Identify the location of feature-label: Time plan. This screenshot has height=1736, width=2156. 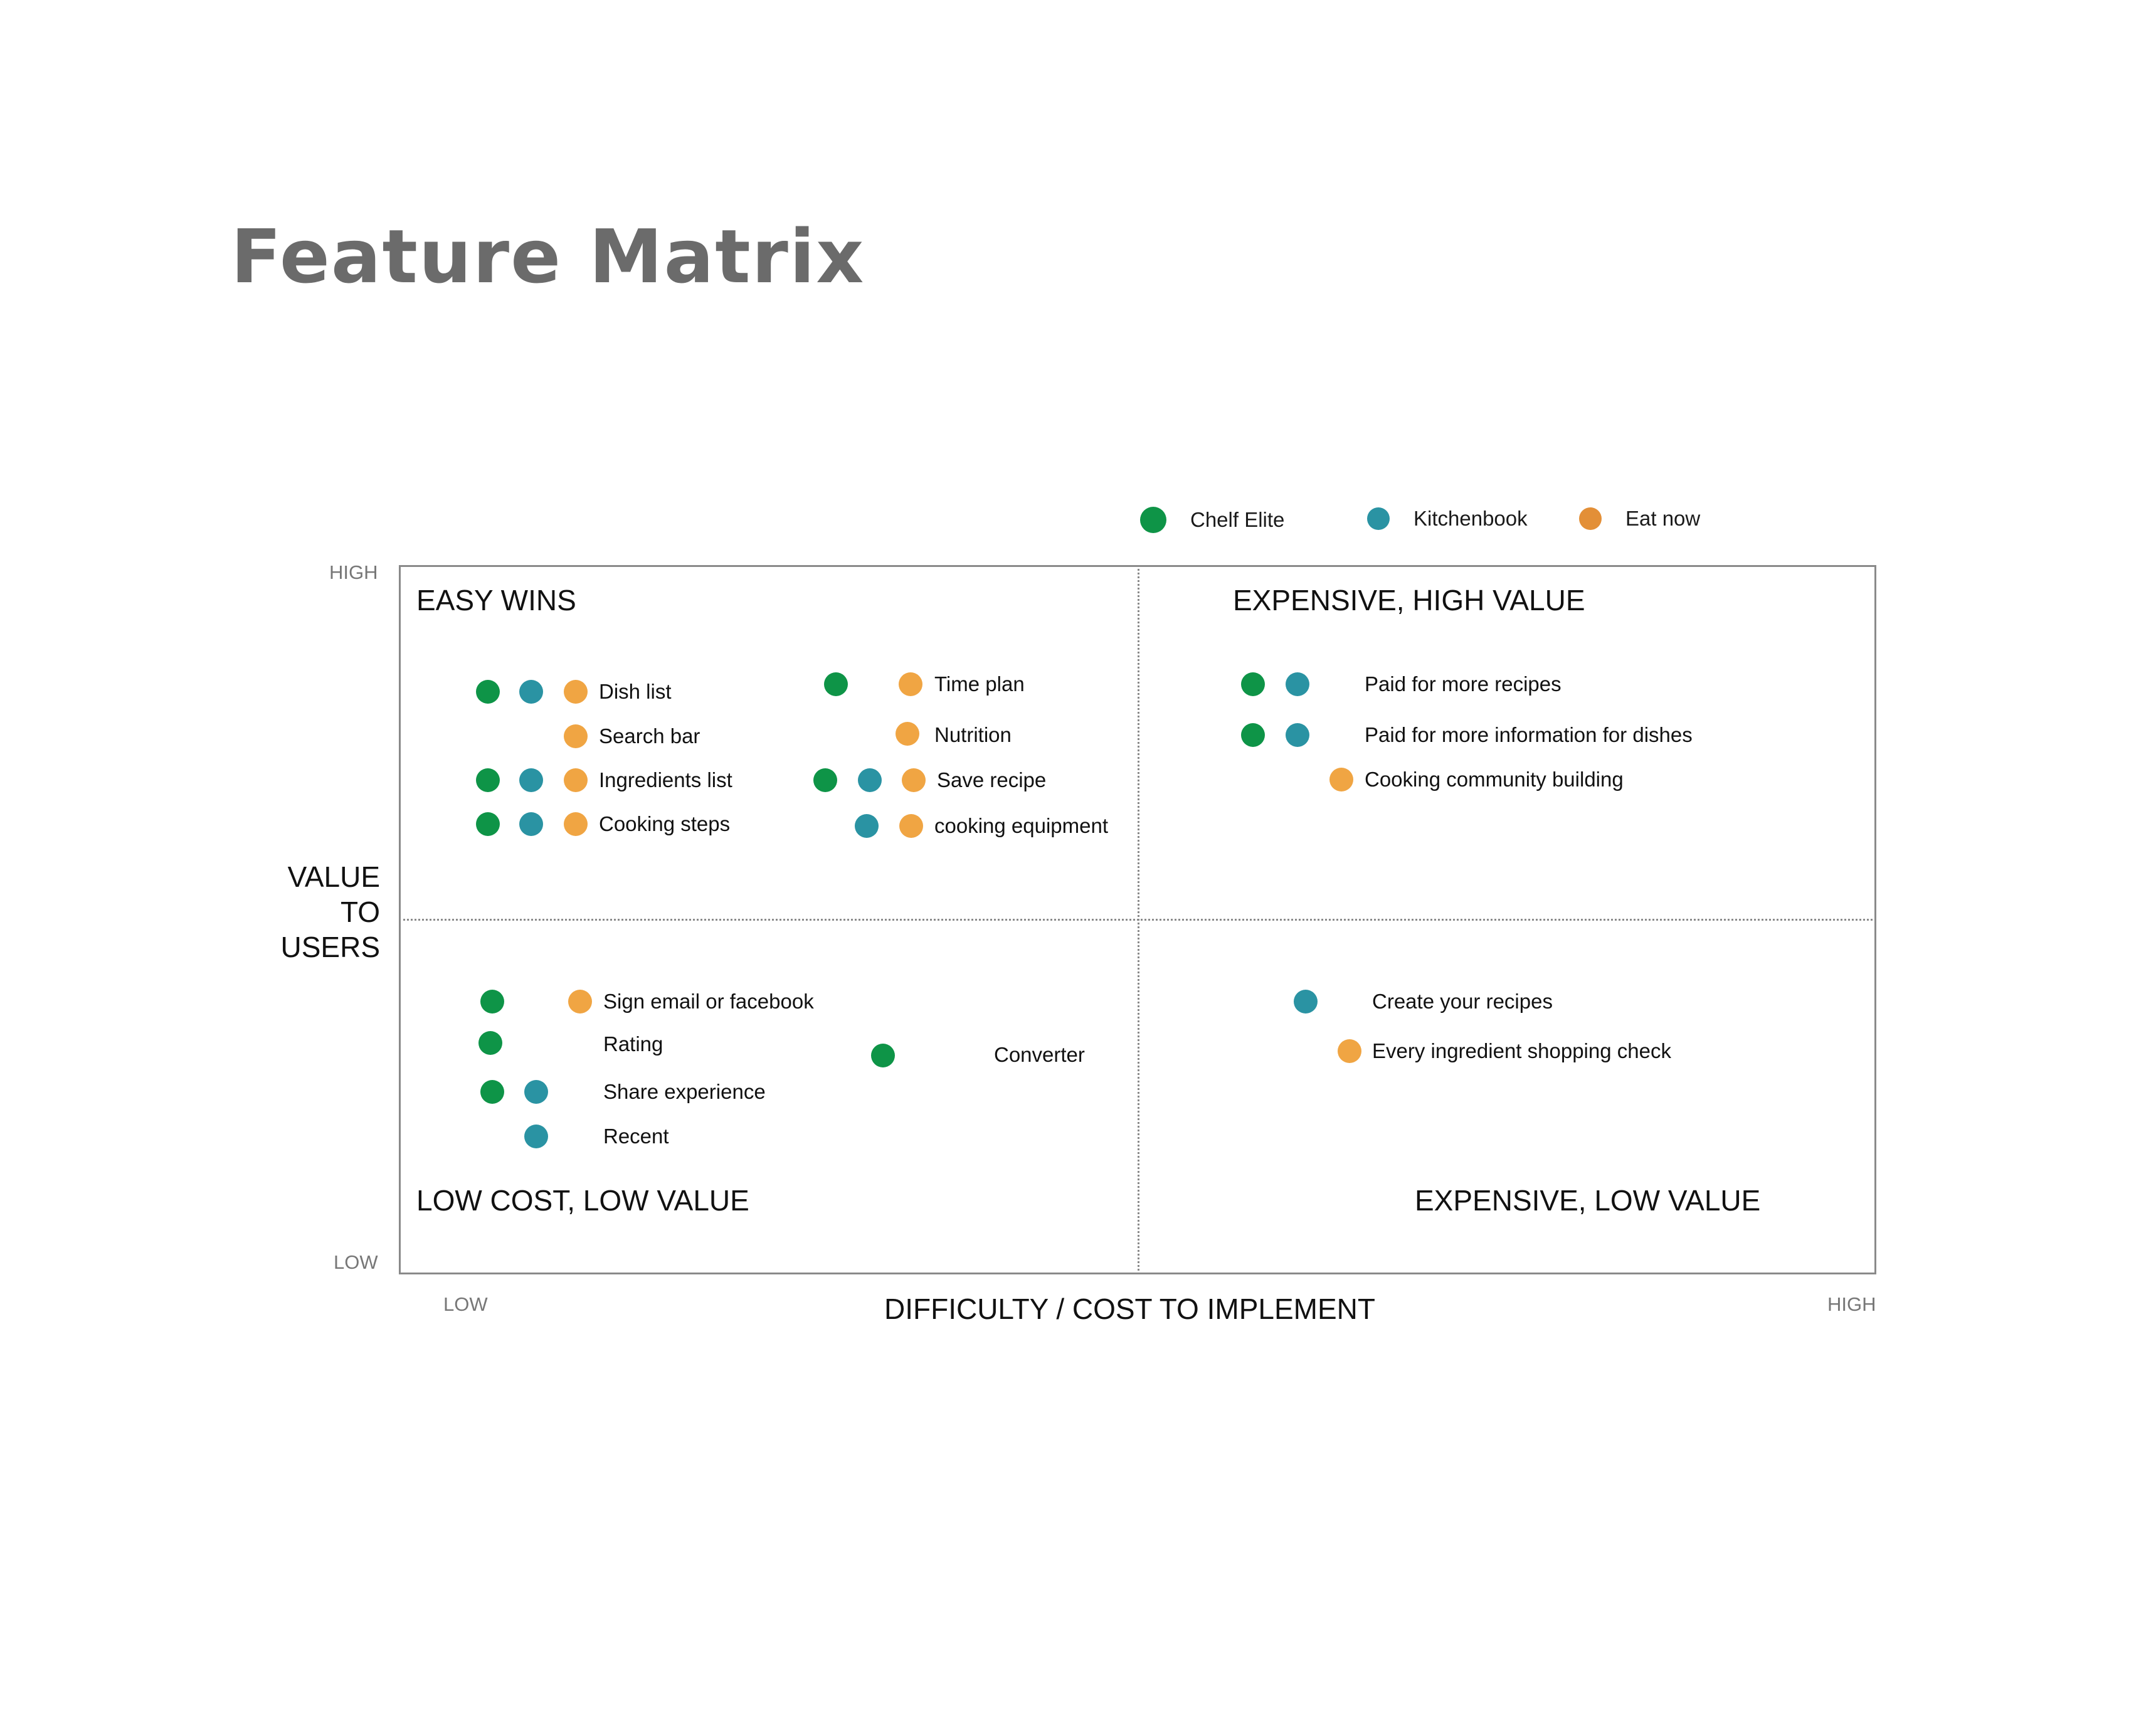
(979, 684).